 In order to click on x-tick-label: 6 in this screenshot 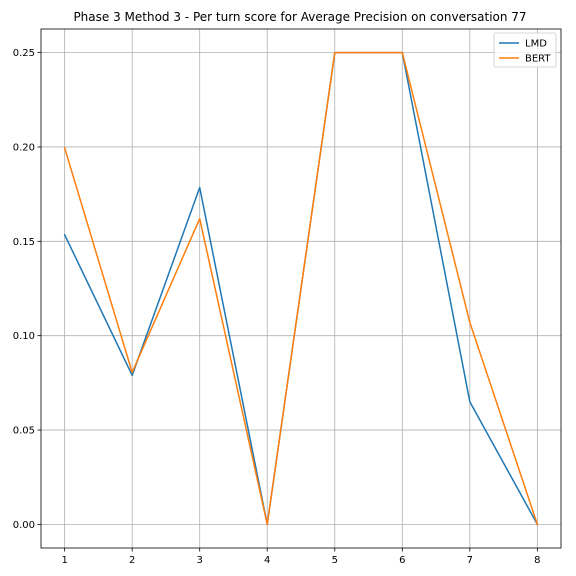, I will do `click(402, 560)`.